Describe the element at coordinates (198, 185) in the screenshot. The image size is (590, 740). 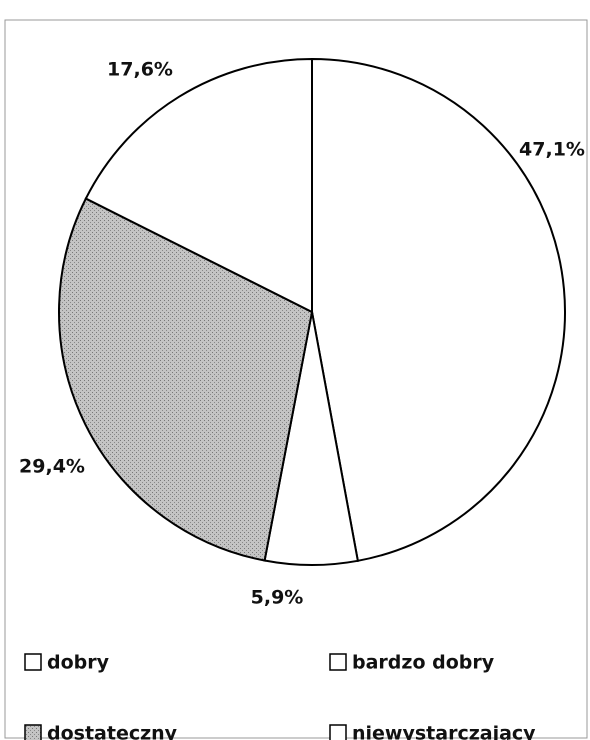
I see `pie-slice` at that location.